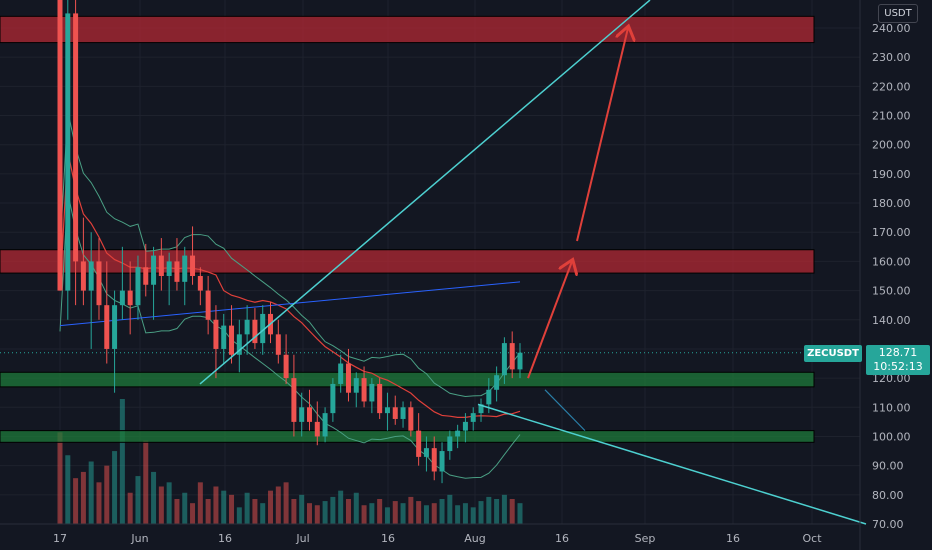  Describe the element at coordinates (645, 538) in the screenshot. I see `time-tick-label: Sep` at that location.